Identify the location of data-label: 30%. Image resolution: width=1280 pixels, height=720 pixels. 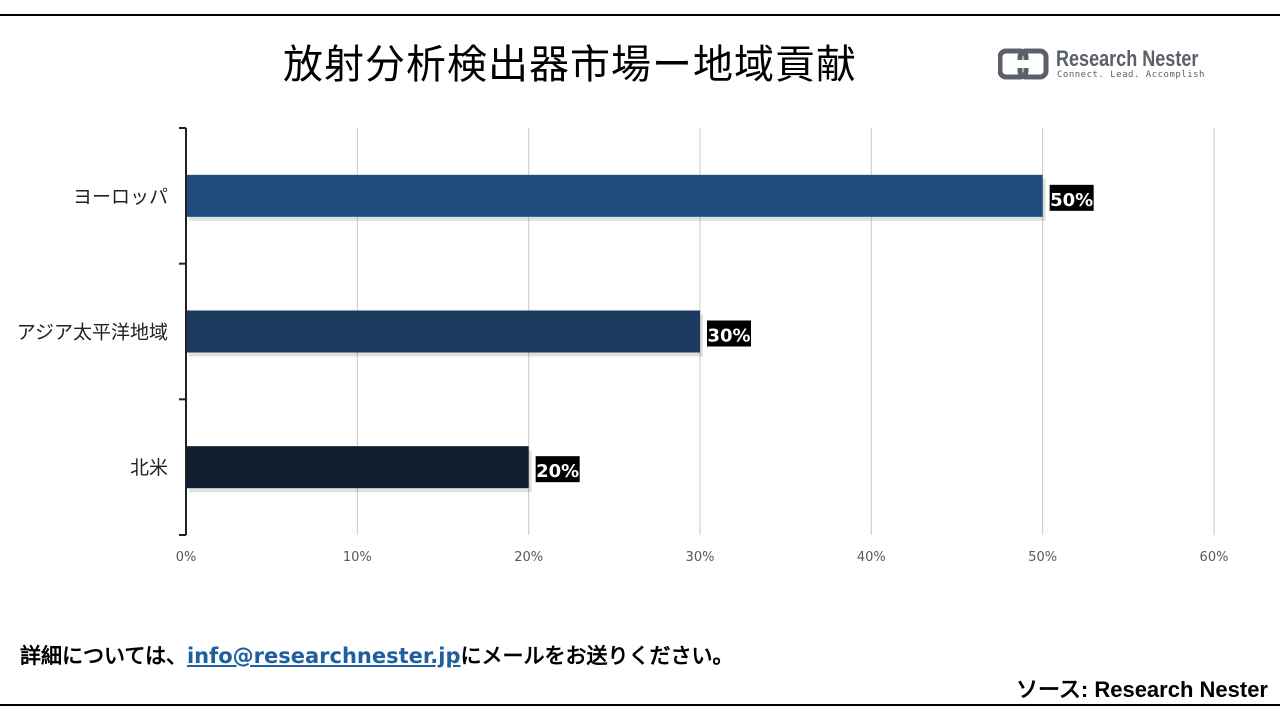
(728, 336).